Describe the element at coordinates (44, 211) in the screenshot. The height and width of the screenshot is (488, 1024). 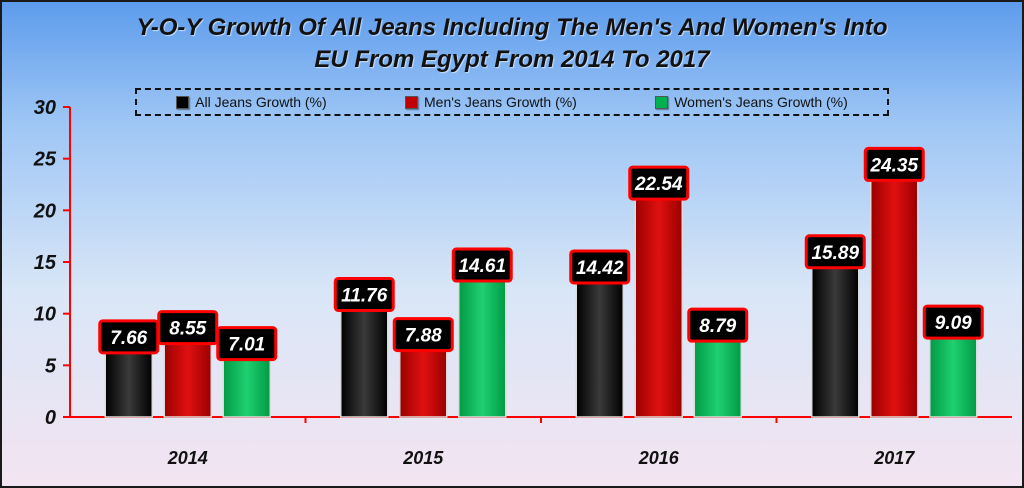
I see `y-tick-label: 20` at that location.